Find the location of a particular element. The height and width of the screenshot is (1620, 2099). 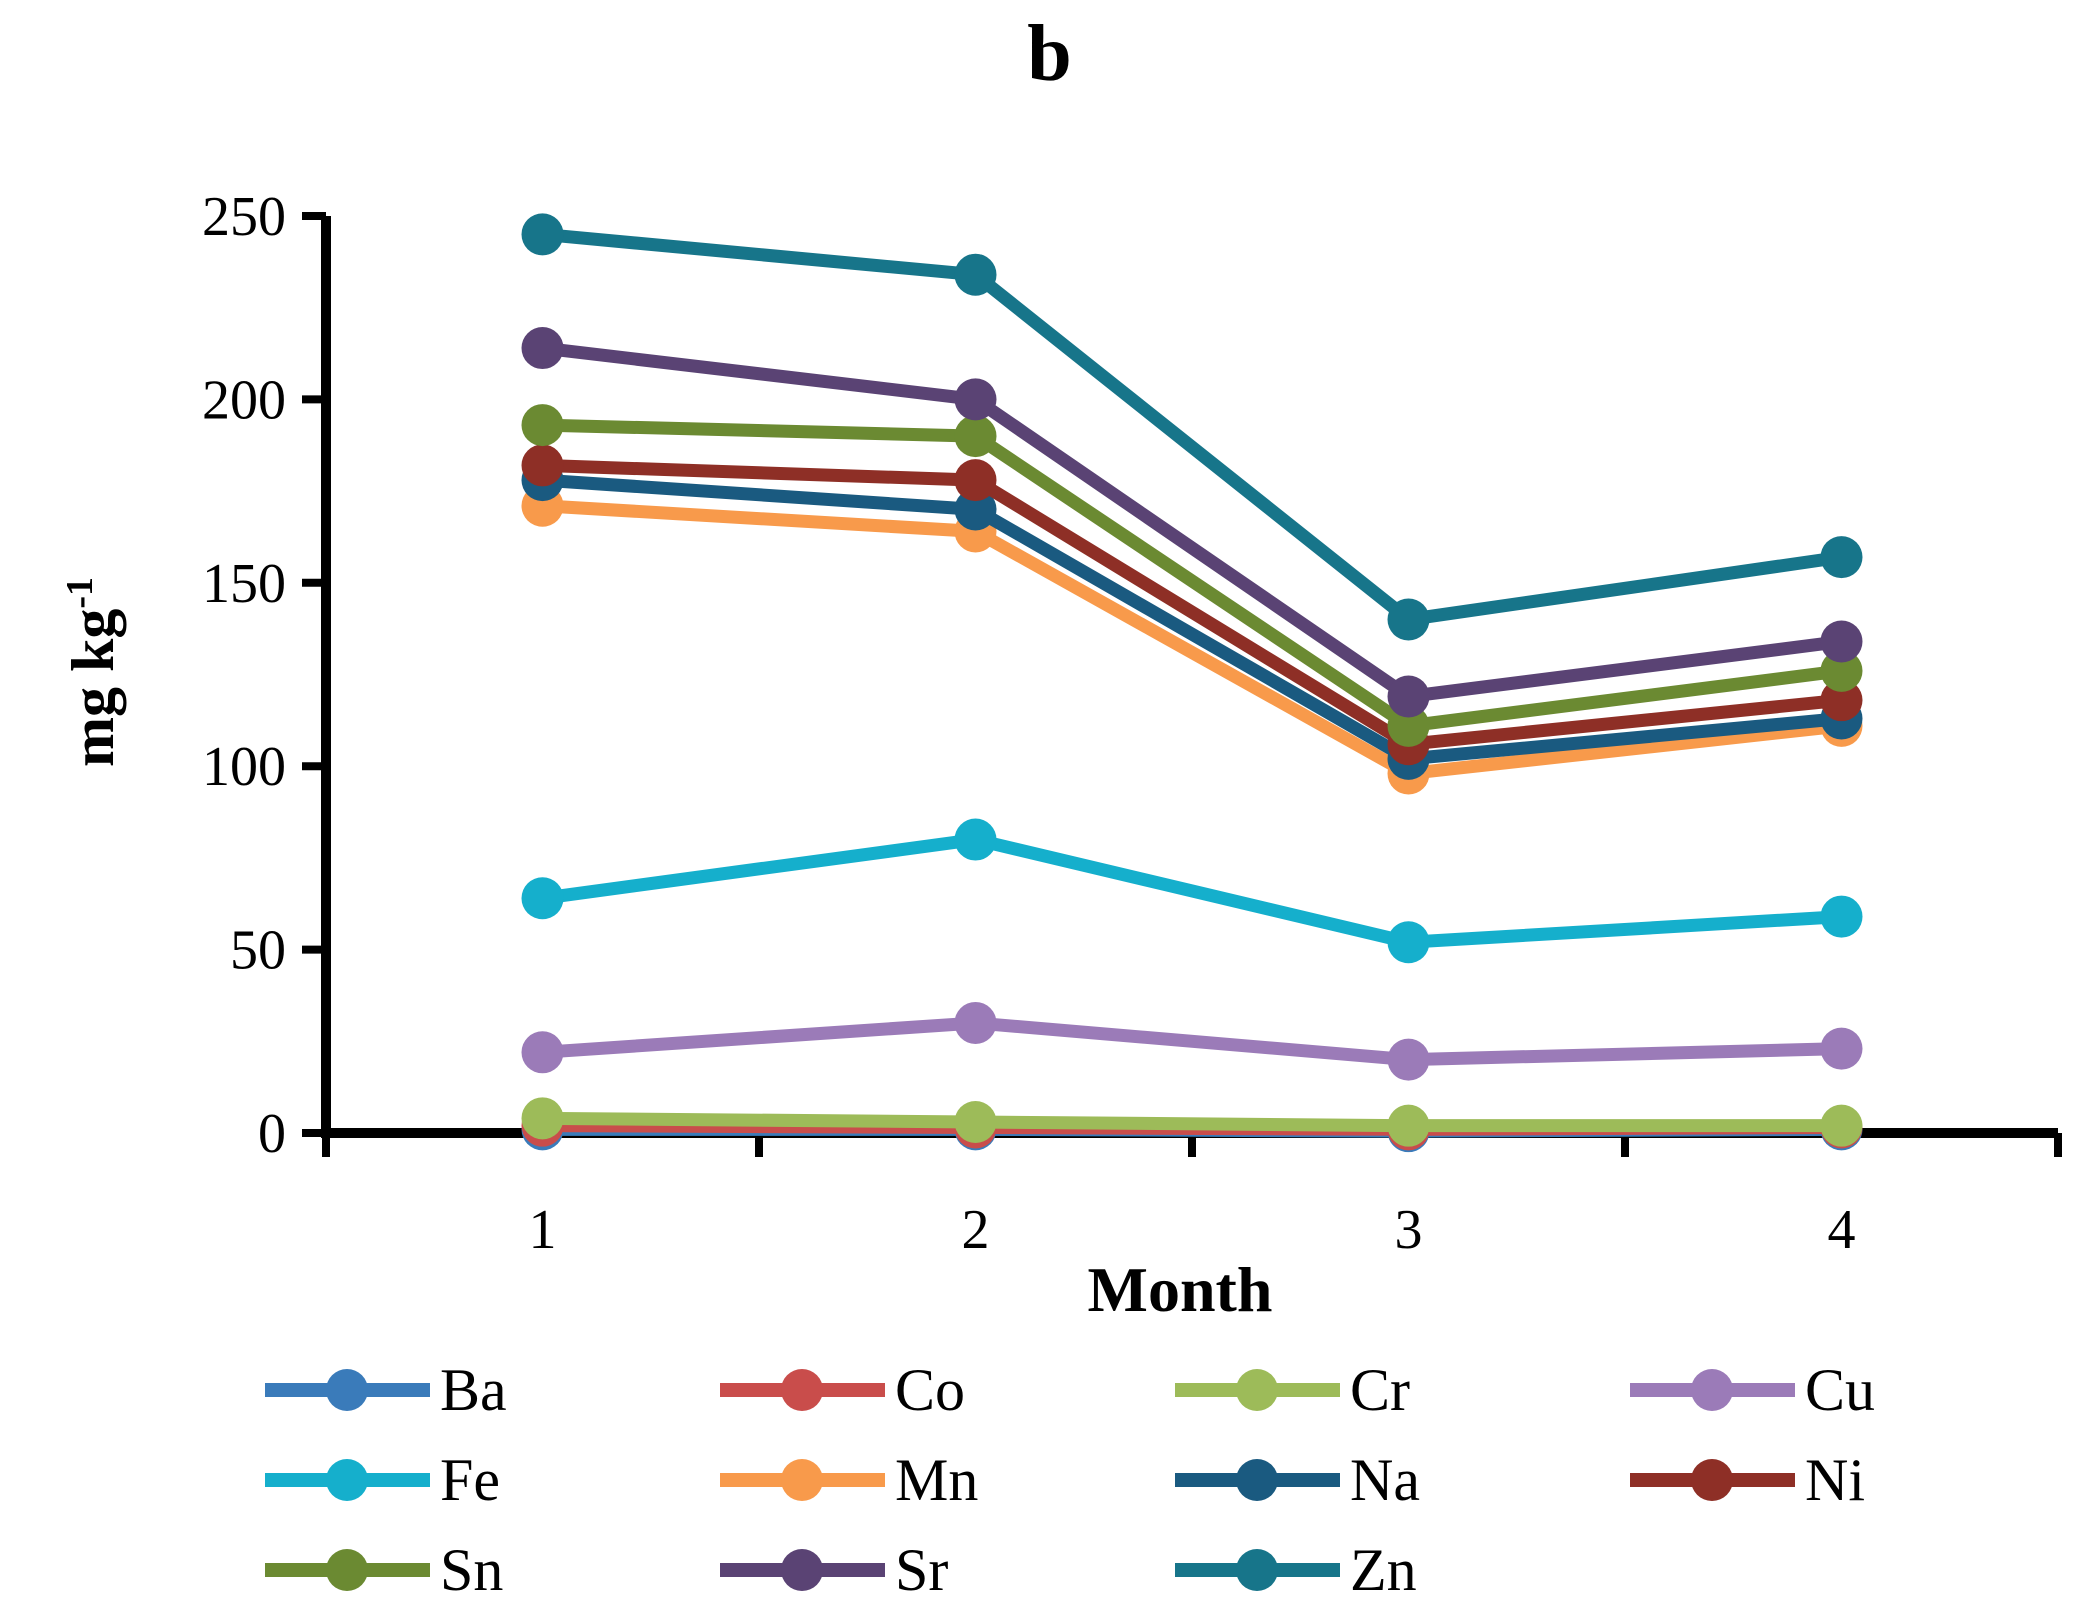

legend-item-Fe: Fe is located at coordinates (492, 1480).